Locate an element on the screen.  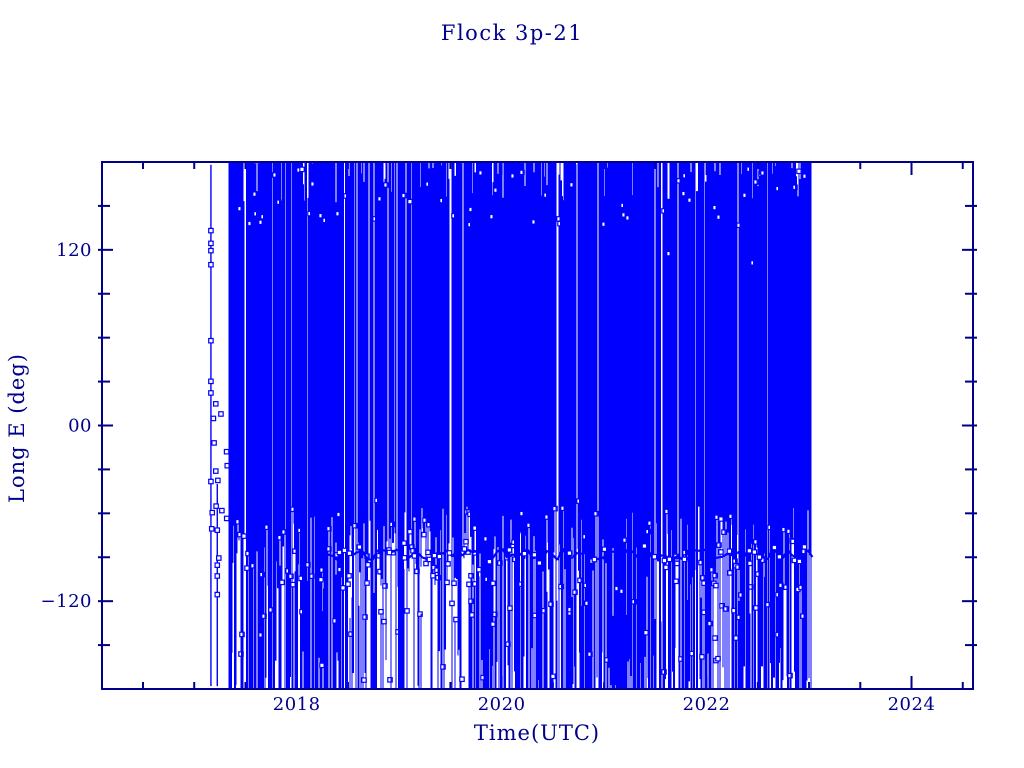
x-tick-label: 2018 is located at coordinates (297, 704).